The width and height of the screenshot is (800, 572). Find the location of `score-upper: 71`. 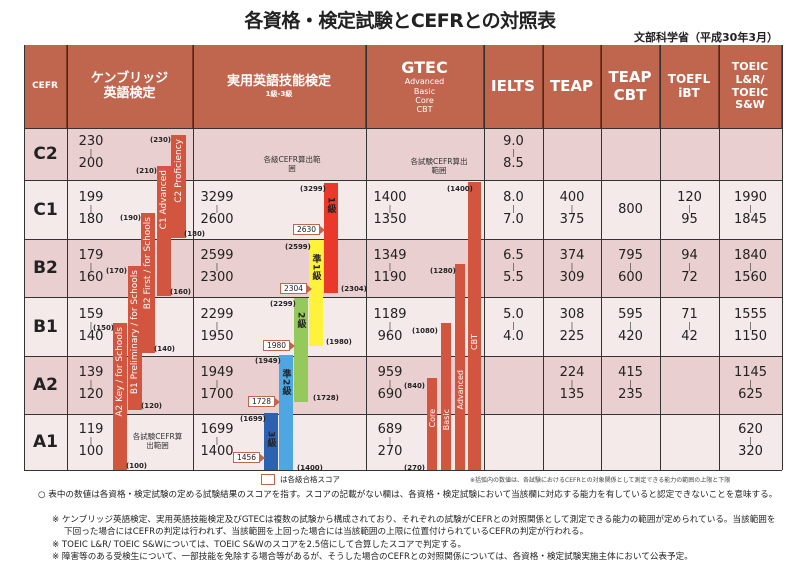

score-upper: 71 is located at coordinates (689, 314).